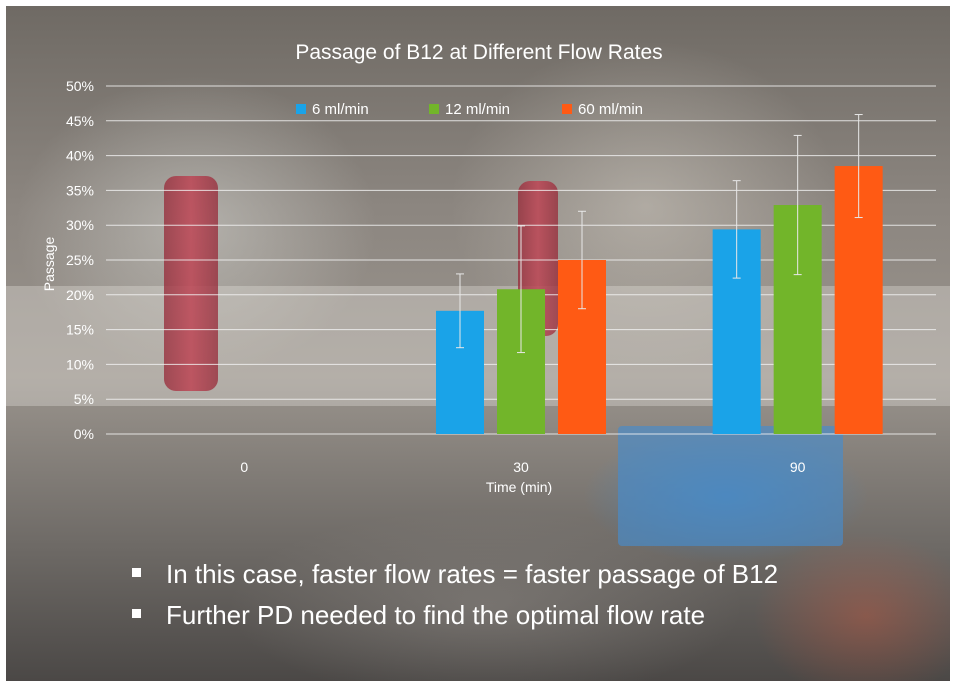 The height and width of the screenshot is (687, 956). What do you see at coordinates (519, 487) in the screenshot?
I see `x-axis-label: Time (min)` at bounding box center [519, 487].